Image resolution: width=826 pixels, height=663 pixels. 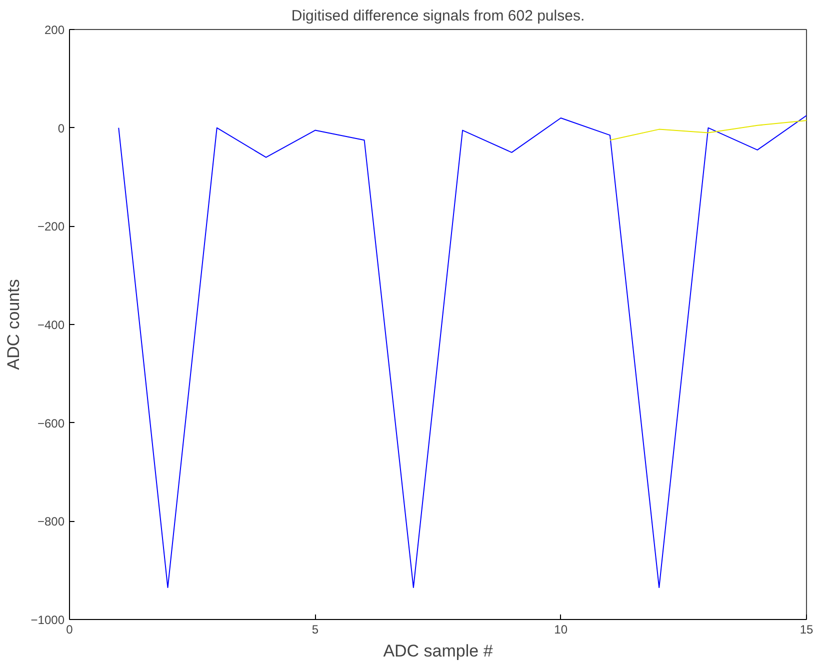 I want to click on y-tick-label: −1000, so click(x=47, y=620).